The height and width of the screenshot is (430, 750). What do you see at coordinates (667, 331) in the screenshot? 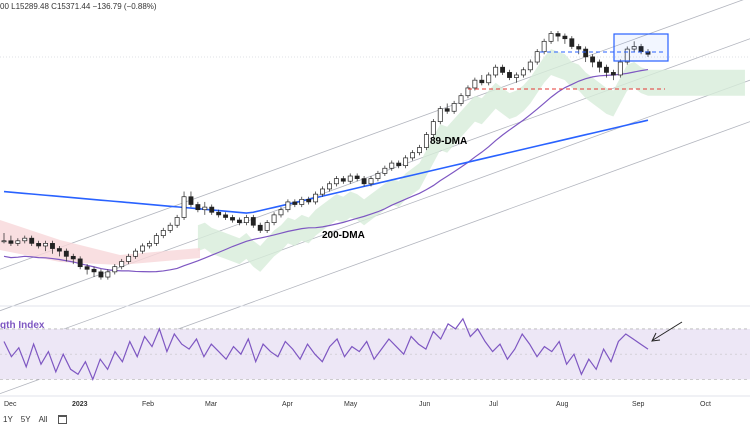
I see `annotation-arrow` at bounding box center [667, 331].